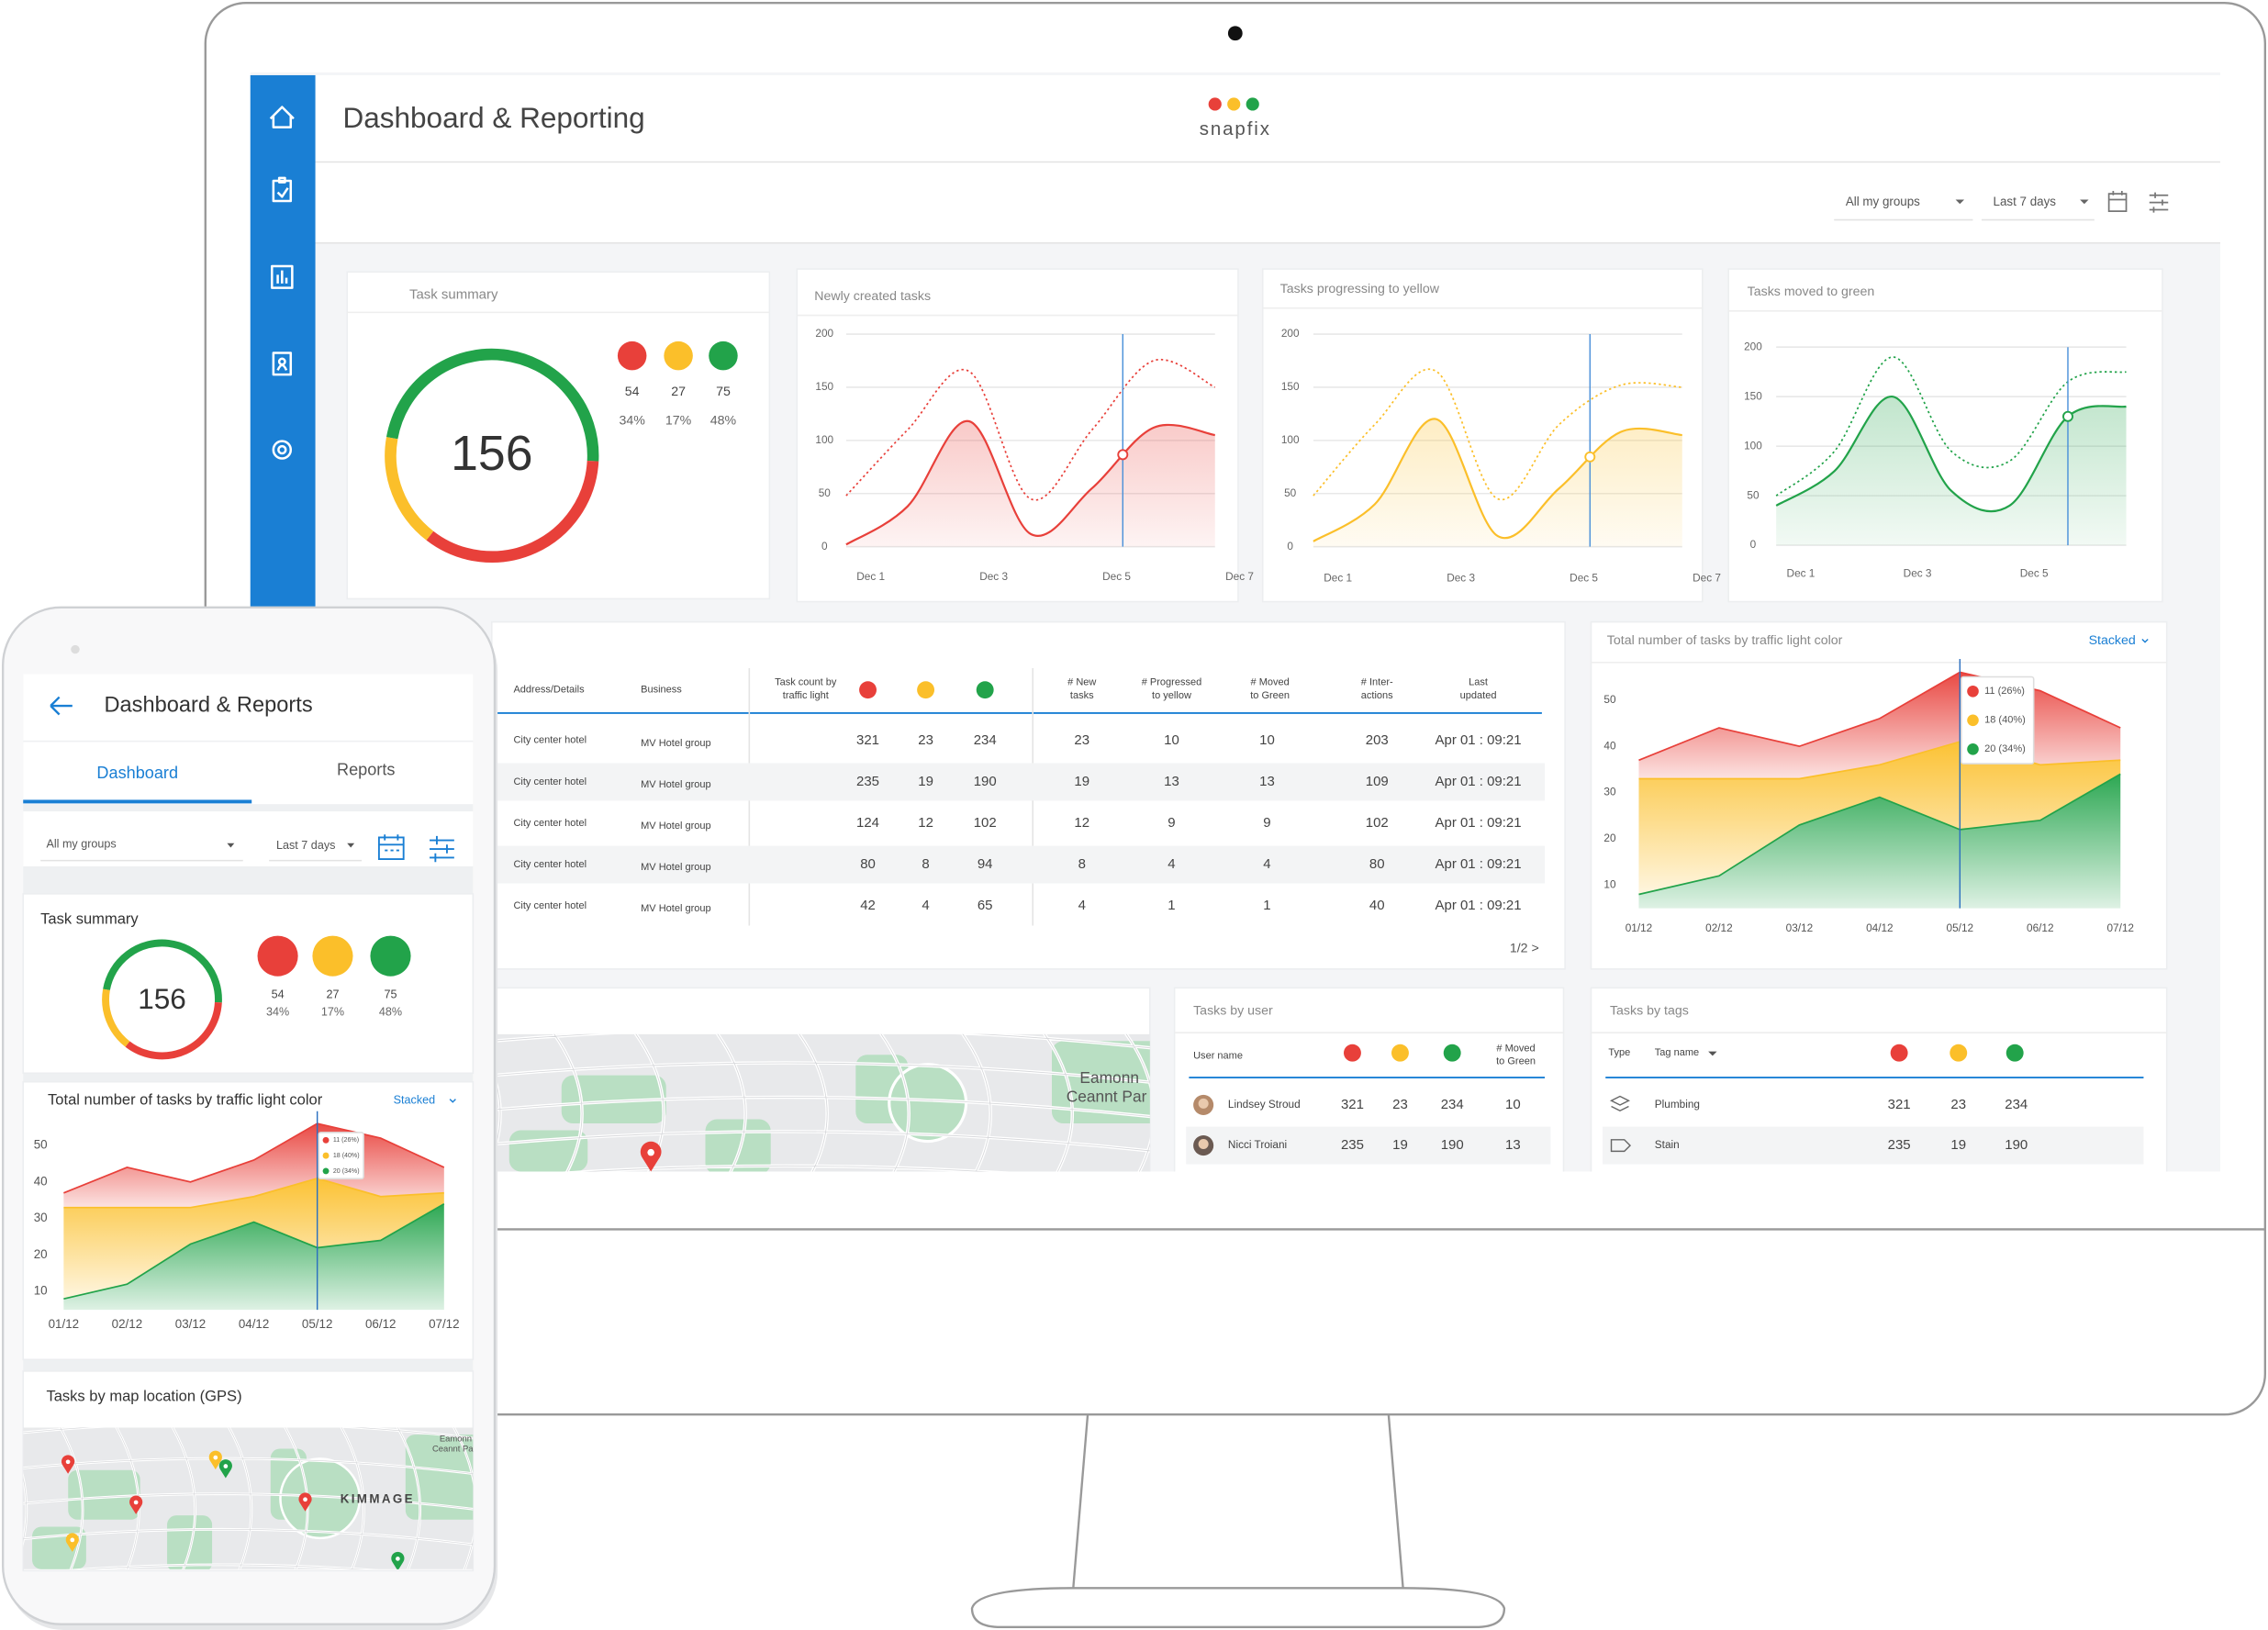  Describe the element at coordinates (277, 1011) in the screenshot. I see `status-percent: 34%` at that location.